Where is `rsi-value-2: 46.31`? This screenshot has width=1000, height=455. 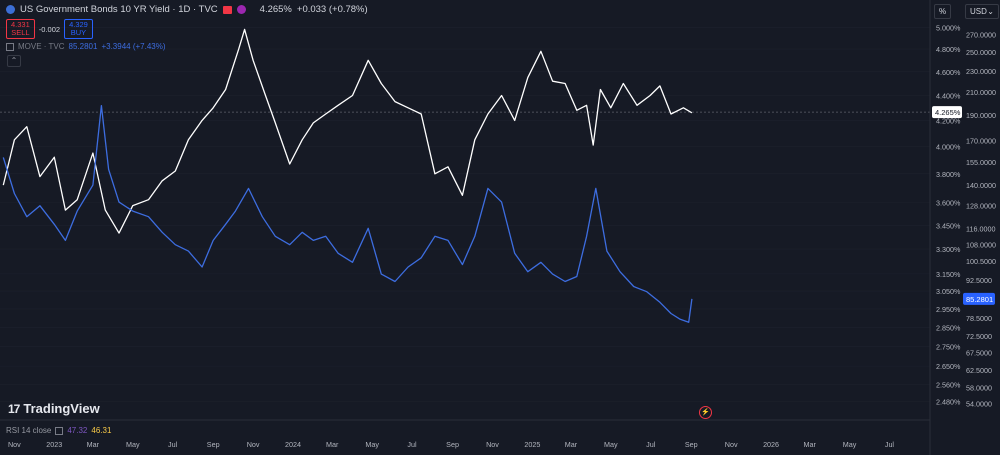 rsi-value-2: 46.31 is located at coordinates (101, 430).